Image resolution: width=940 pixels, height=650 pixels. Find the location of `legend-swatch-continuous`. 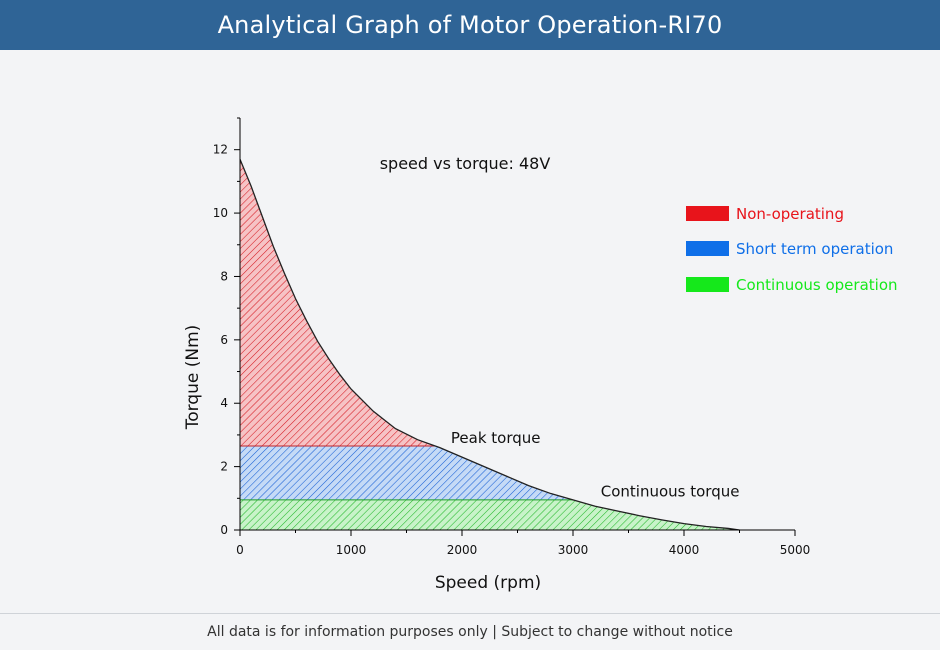

legend-swatch-continuous is located at coordinates (707, 284).